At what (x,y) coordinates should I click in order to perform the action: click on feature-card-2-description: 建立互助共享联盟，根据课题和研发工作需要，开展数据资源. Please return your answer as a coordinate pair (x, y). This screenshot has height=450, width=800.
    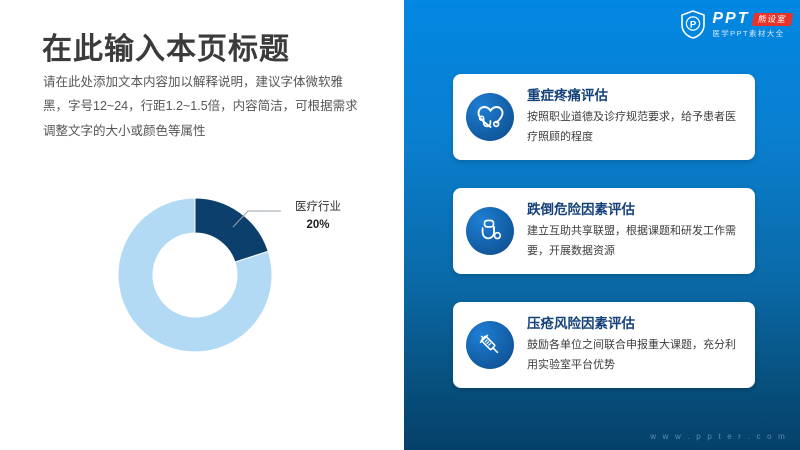
    Looking at the image, I should click on (631, 241).